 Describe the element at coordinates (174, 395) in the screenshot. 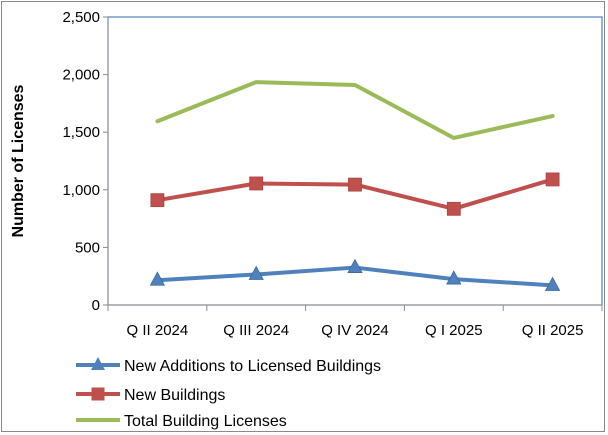

I see `legend-label: New Buildings` at that location.